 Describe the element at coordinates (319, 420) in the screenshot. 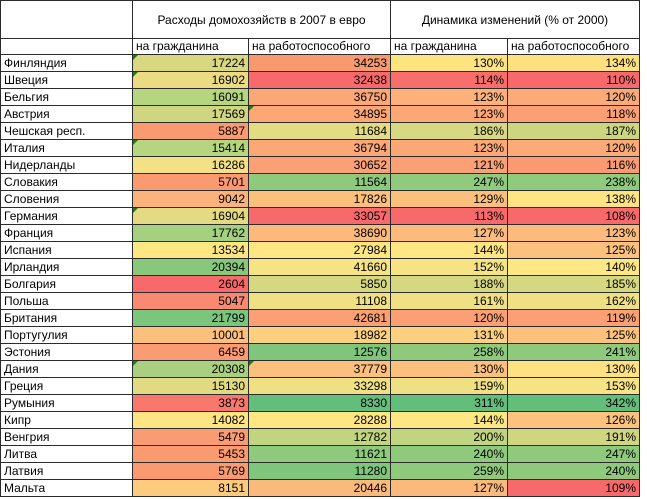

I see `spend-worker-cell: 28288` at that location.